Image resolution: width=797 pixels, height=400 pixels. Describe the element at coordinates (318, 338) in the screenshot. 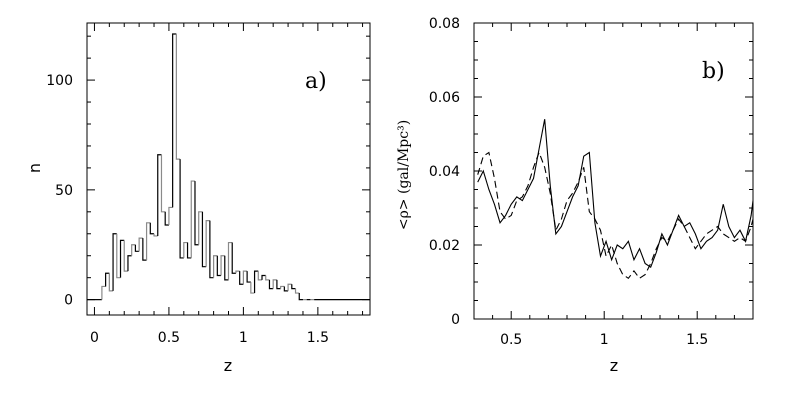

I see `panel-a-xtick-label: 1.5` at that location.